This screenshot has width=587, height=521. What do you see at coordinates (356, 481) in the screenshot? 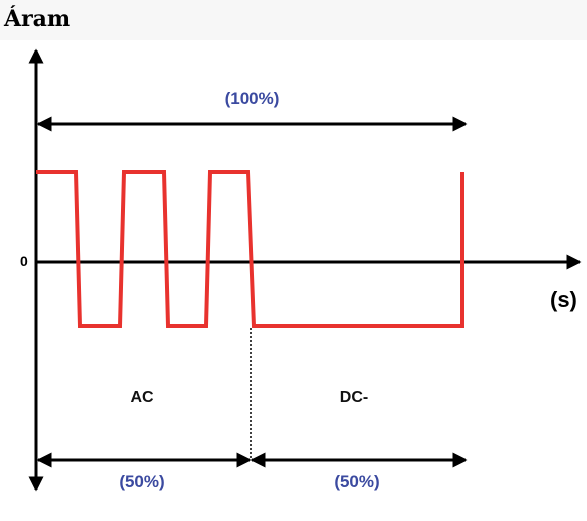
I see `dc-percent-label: (50%)` at bounding box center [356, 481].